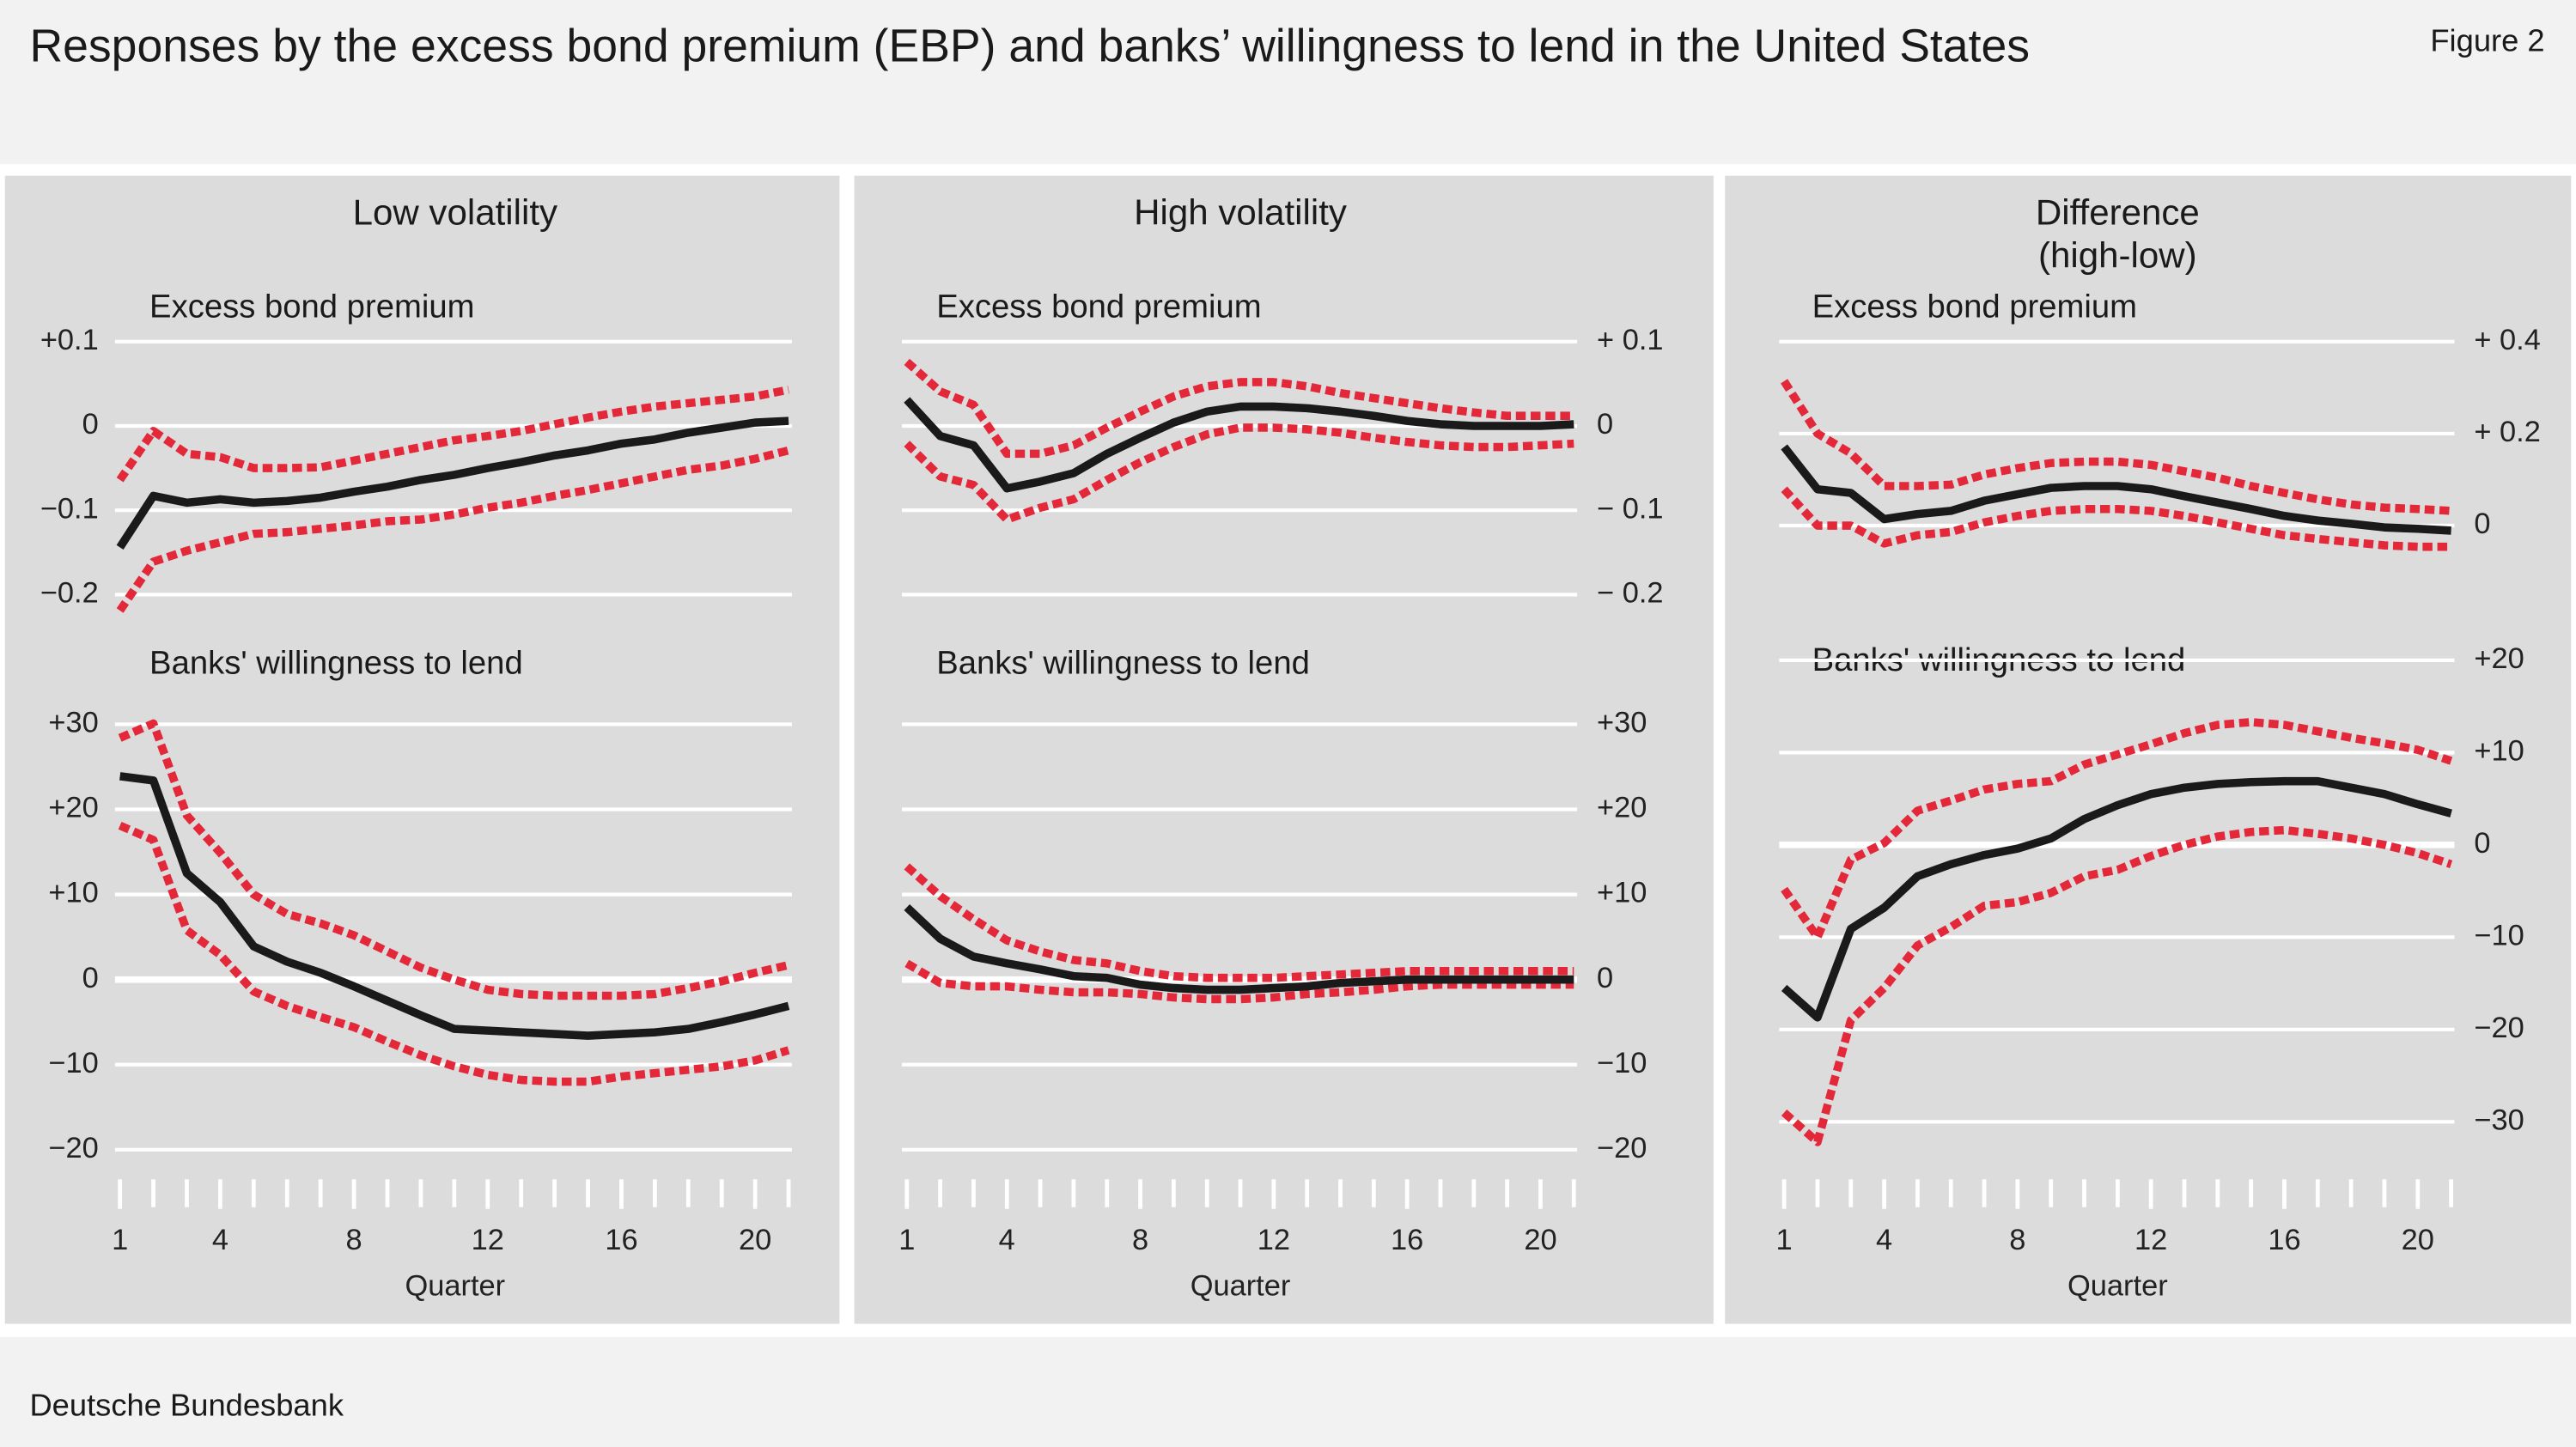 The height and width of the screenshot is (1447, 2576). I want to click on source: Deutsche Bundesbank, so click(186, 1405).